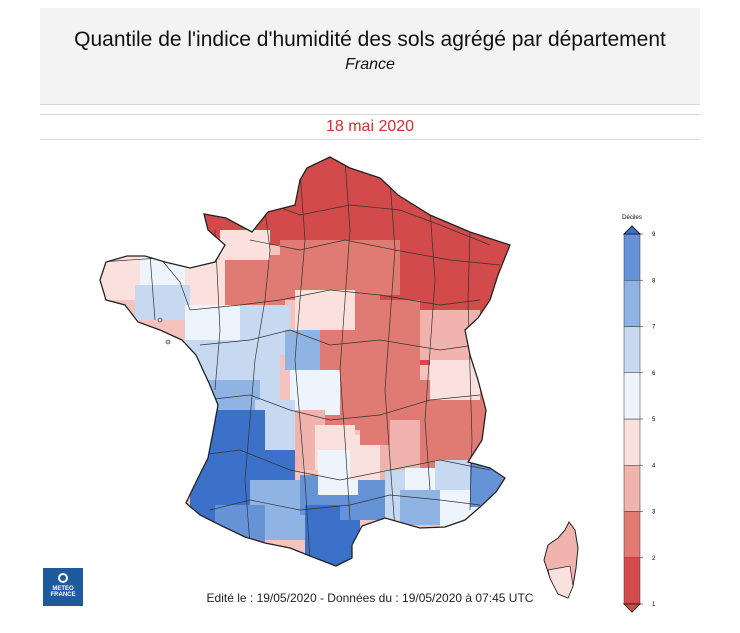  What do you see at coordinates (63, 578) in the screenshot?
I see `logo-icon` at bounding box center [63, 578].